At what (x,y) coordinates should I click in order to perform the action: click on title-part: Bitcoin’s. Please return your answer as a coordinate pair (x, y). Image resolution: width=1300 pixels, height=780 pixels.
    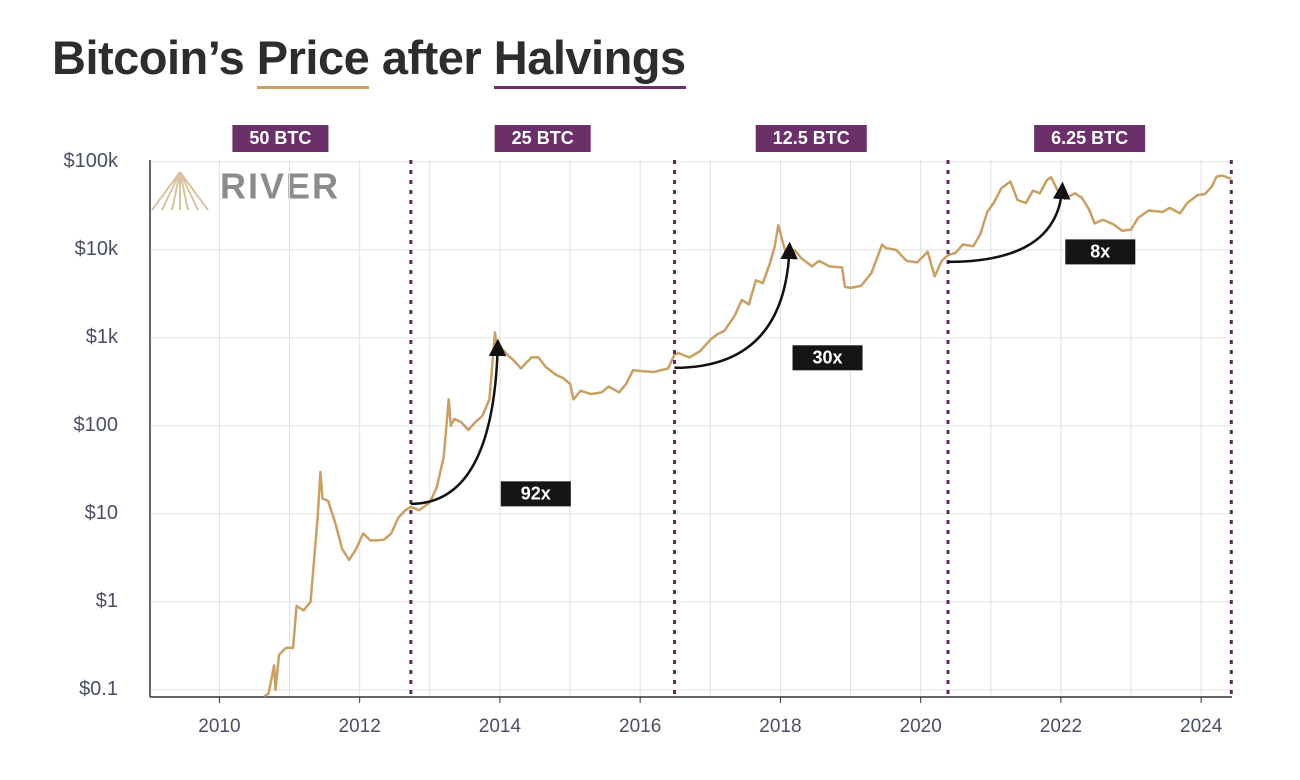
    Looking at the image, I should click on (154, 57).